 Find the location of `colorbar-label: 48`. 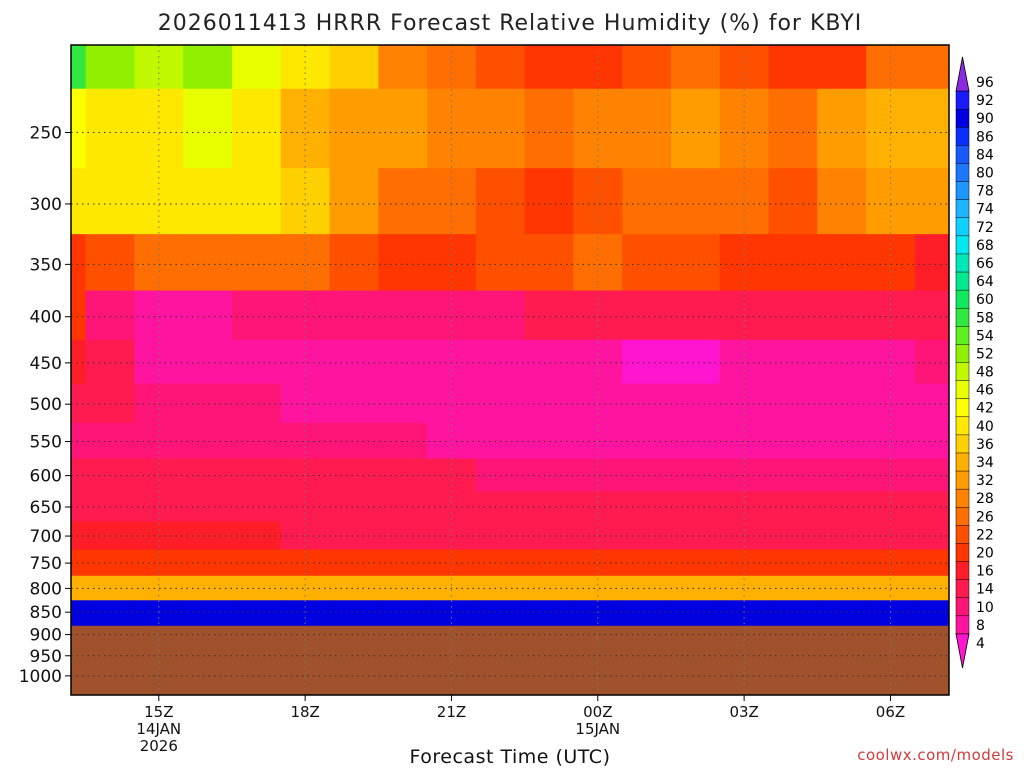

colorbar-label: 48 is located at coordinates (985, 373).